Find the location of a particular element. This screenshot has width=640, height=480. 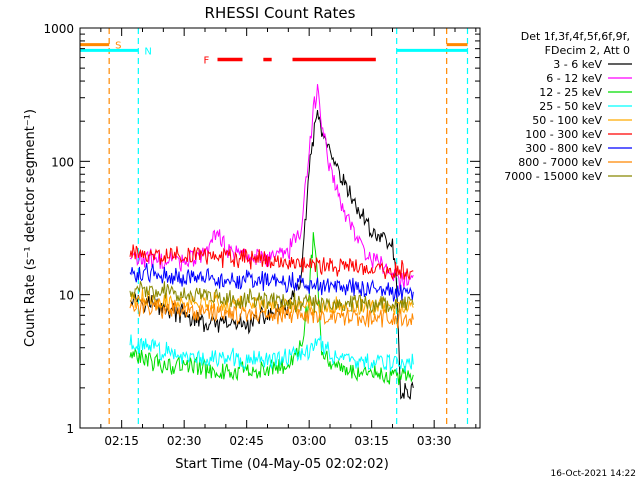

legend-label-2: 12 - 25 keV is located at coordinates (570, 92).